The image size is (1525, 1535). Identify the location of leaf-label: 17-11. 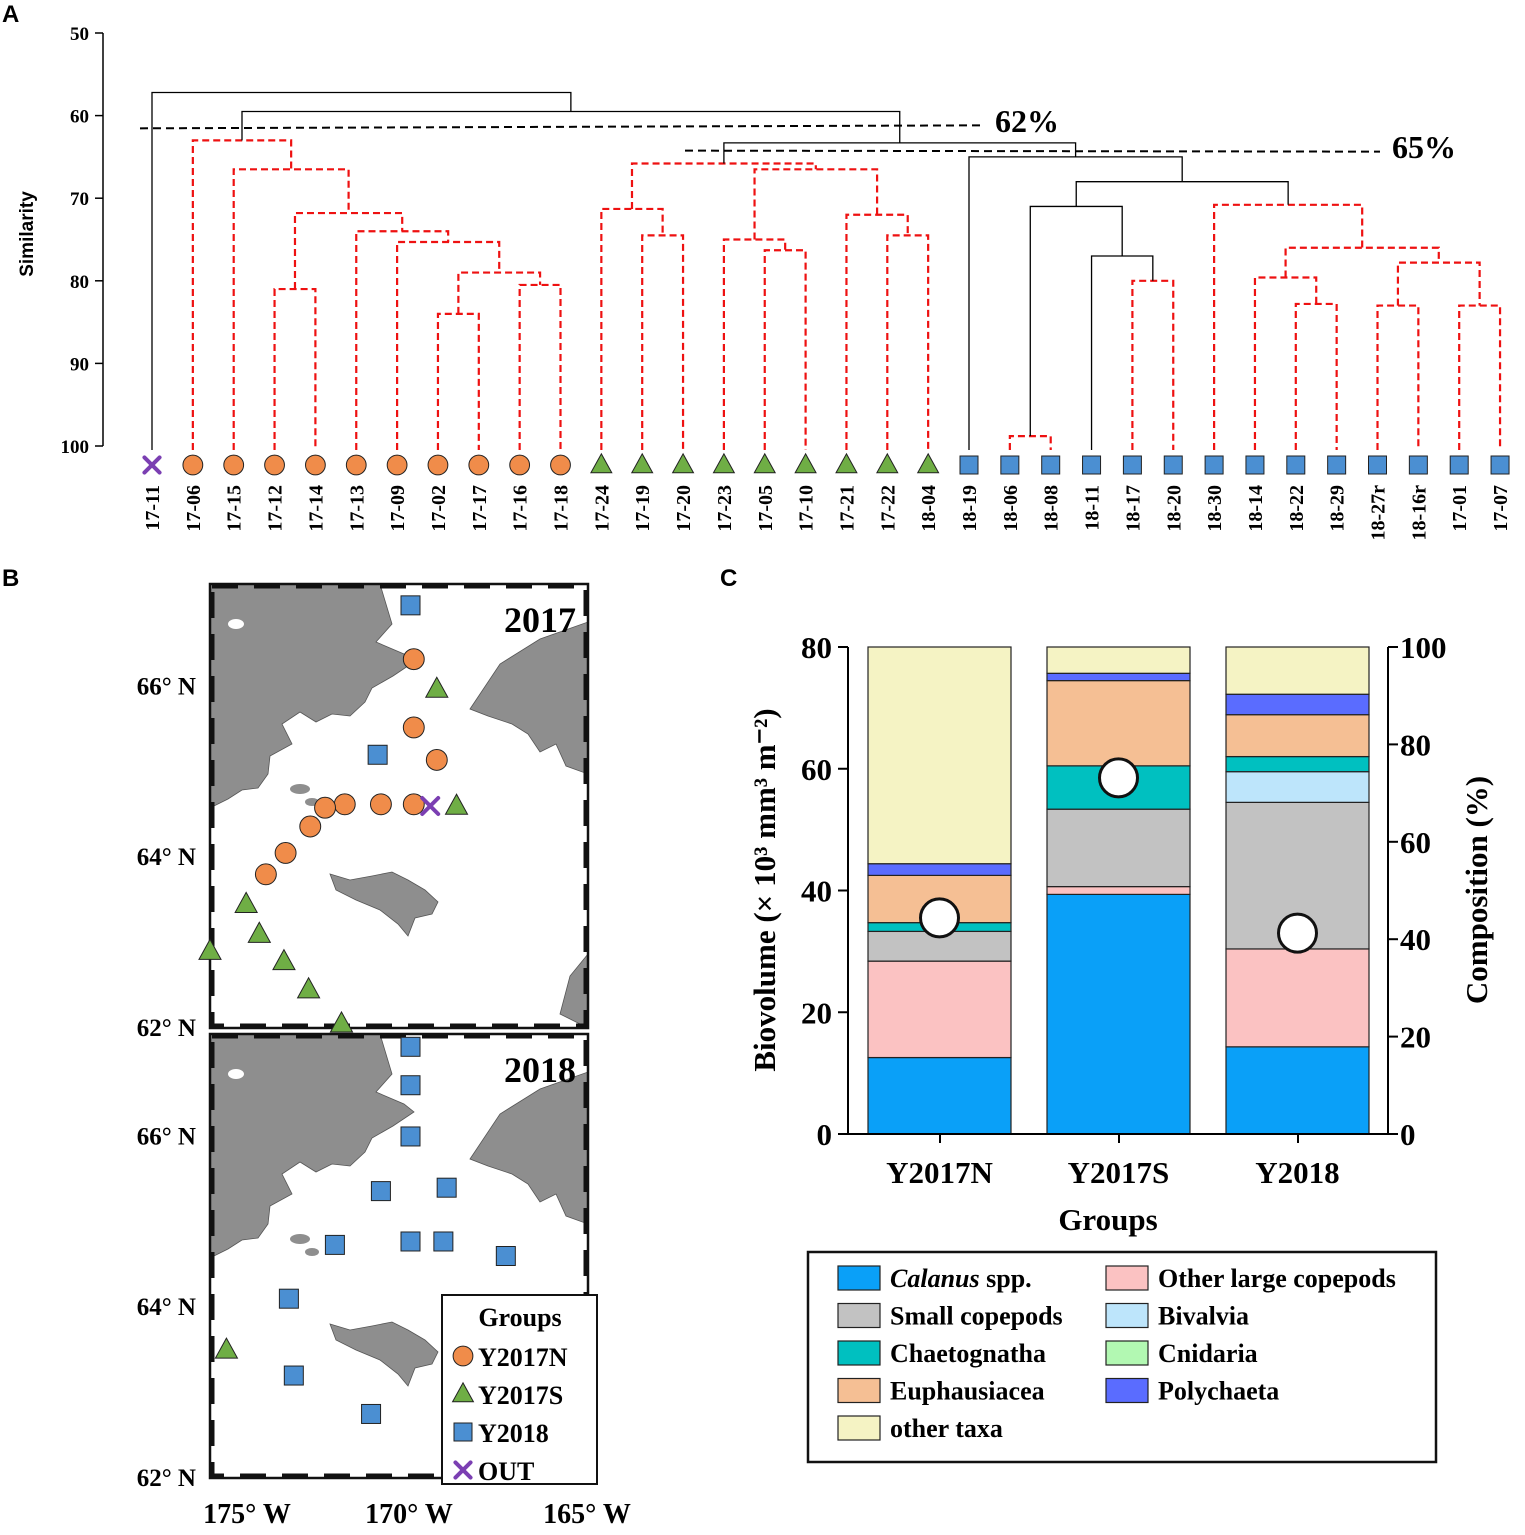
(153, 508).